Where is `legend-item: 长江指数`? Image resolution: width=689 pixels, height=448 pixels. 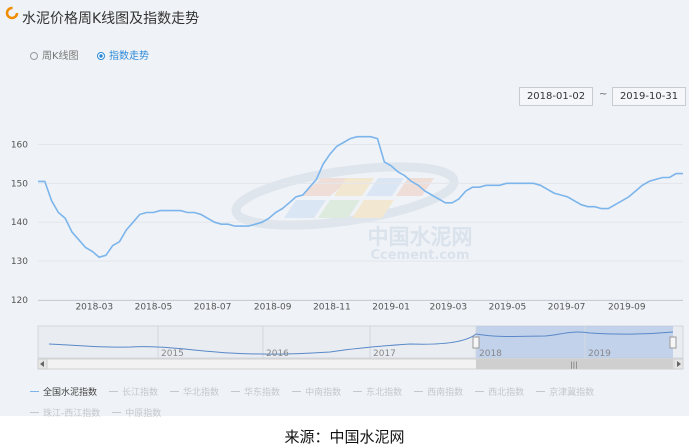
legend-item: 长江指数 is located at coordinates (133, 393).